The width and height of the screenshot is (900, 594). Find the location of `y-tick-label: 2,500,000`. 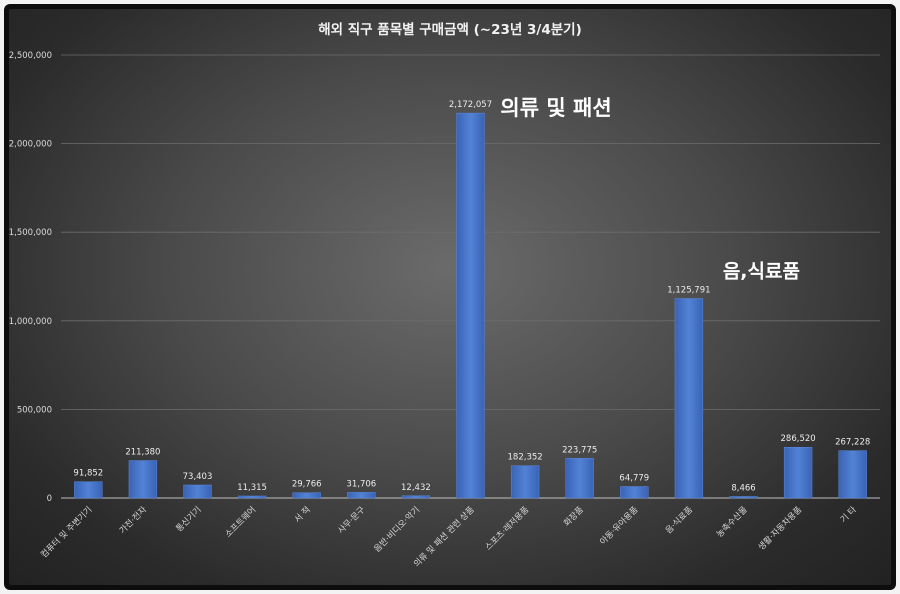

y-tick-label: 2,500,000 is located at coordinates (30, 56).